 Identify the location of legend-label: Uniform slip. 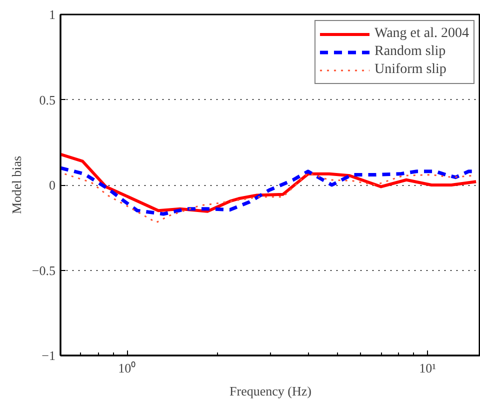
(410, 70).